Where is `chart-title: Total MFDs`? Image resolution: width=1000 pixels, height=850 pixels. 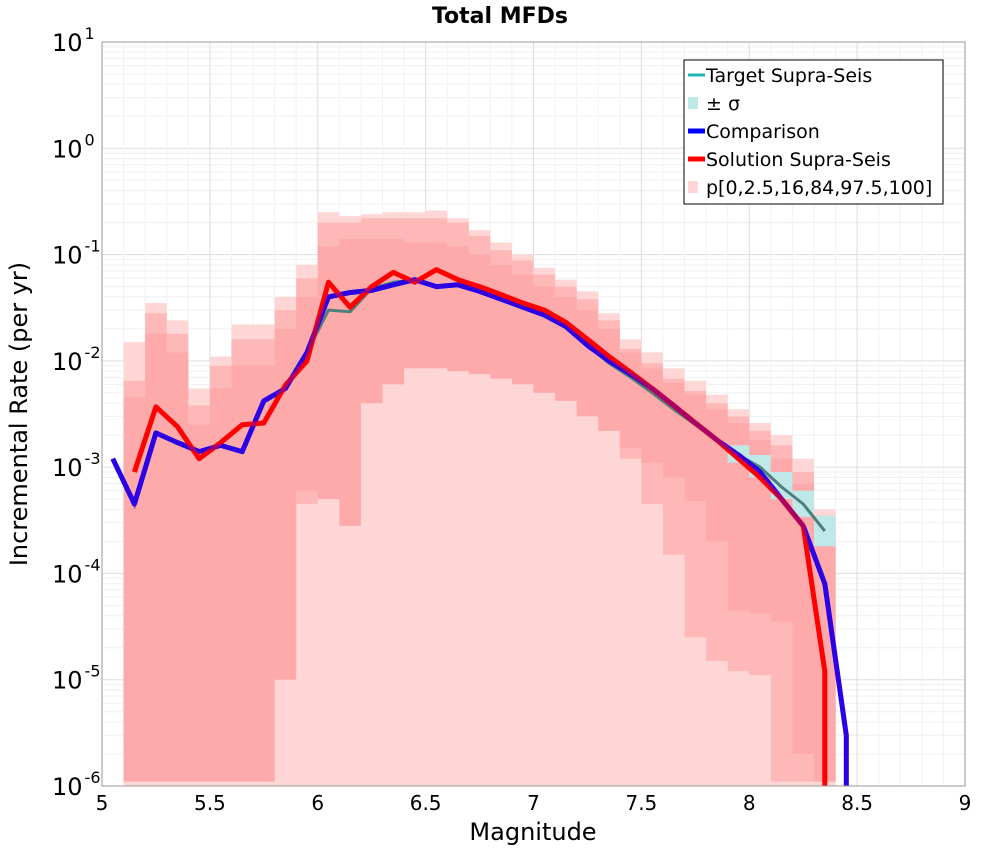 chart-title: Total MFDs is located at coordinates (500, 16).